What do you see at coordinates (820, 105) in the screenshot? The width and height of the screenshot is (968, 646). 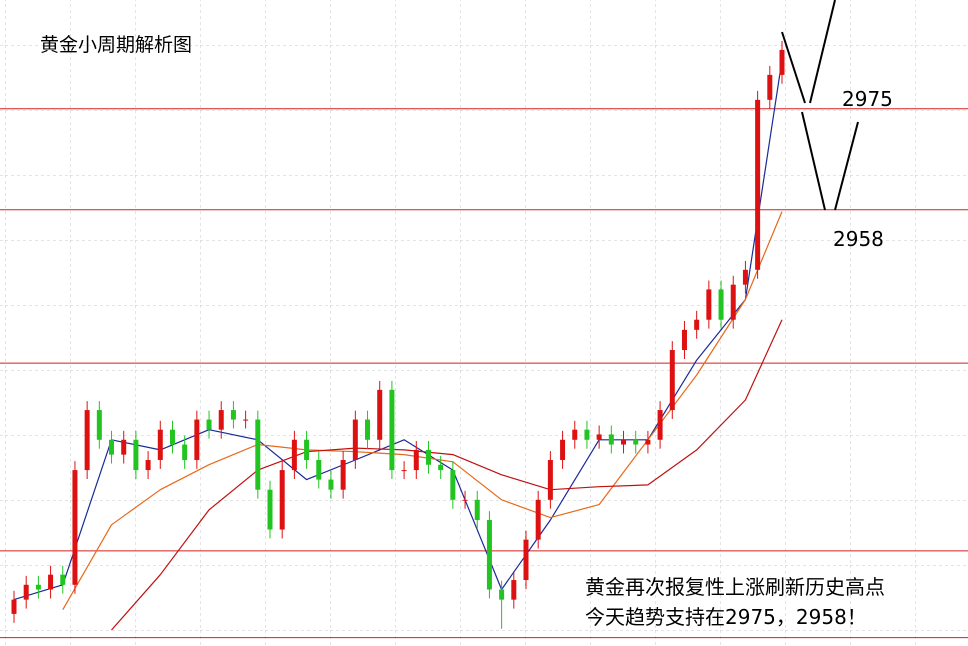 I see `projection` at bounding box center [820, 105].